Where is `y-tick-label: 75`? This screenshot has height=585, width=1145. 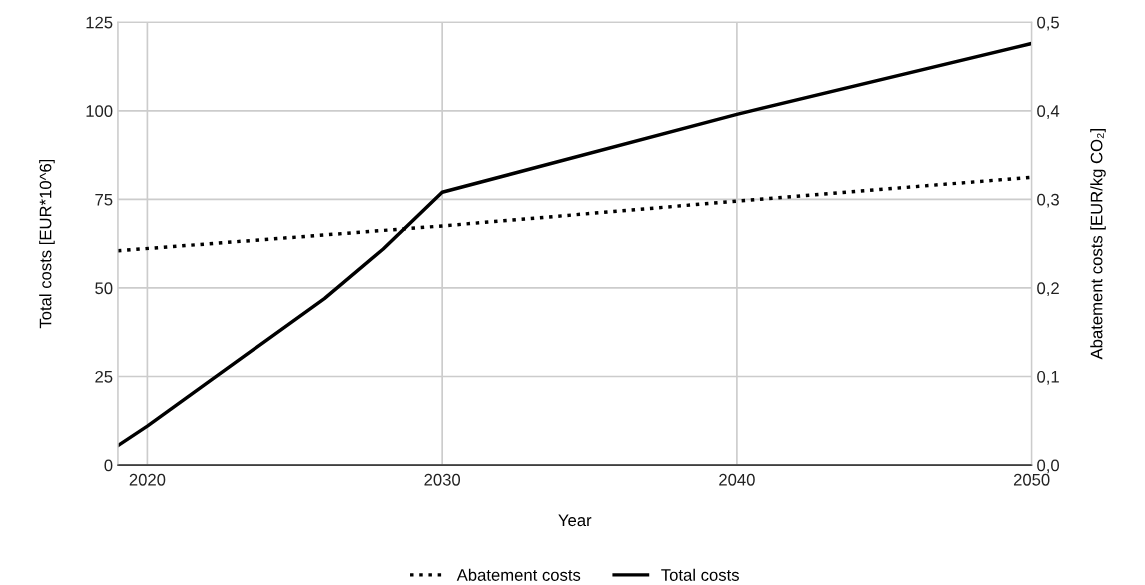
y-tick-label: 75 is located at coordinates (104, 199).